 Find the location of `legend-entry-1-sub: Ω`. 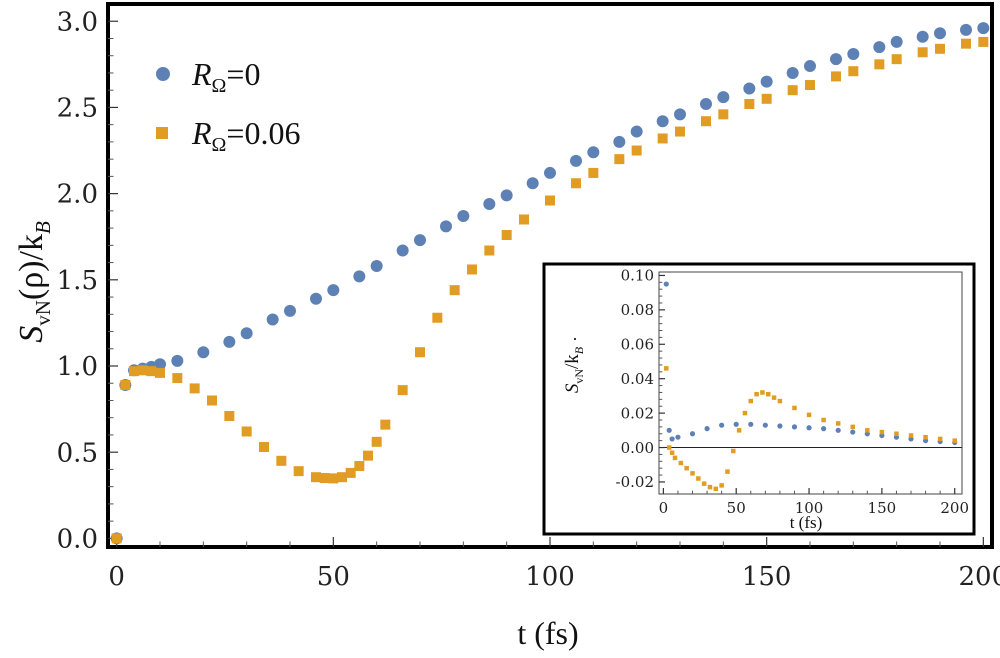

legend-entry-1-sub: Ω is located at coordinates (219, 86).